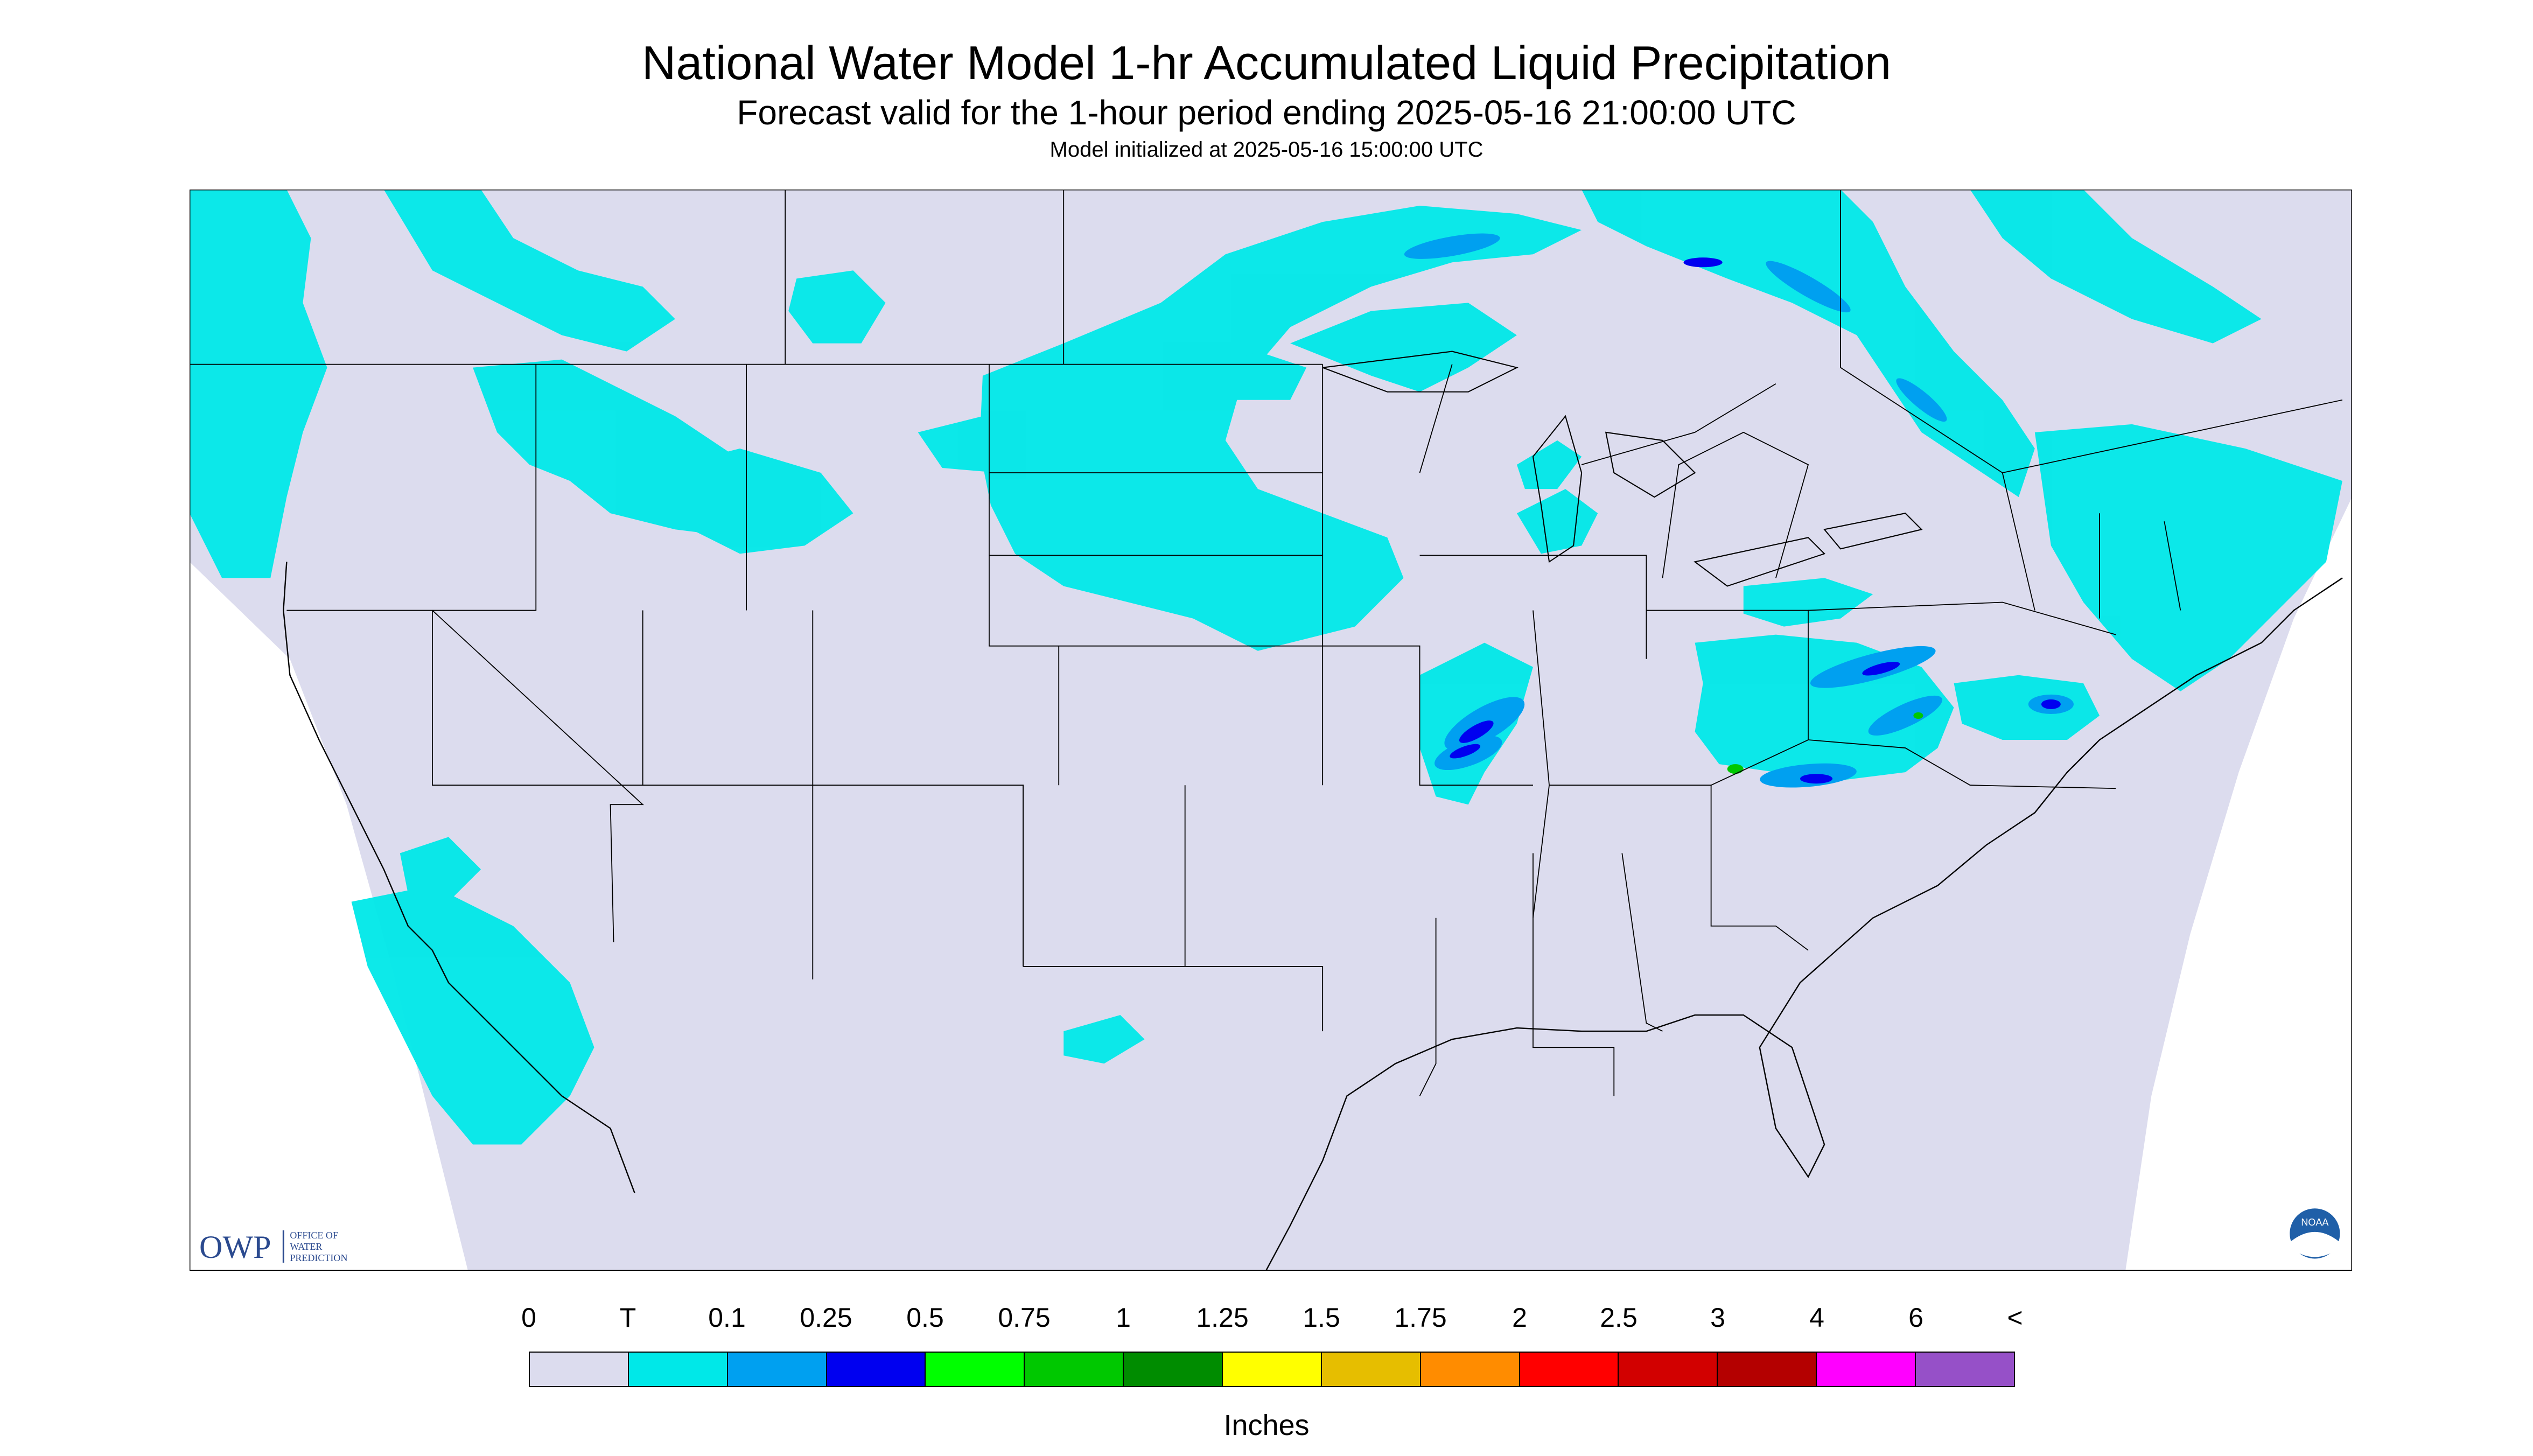 Image resolution: width=2533 pixels, height=1456 pixels. I want to click on legend-label: 0.5, so click(925, 1318).